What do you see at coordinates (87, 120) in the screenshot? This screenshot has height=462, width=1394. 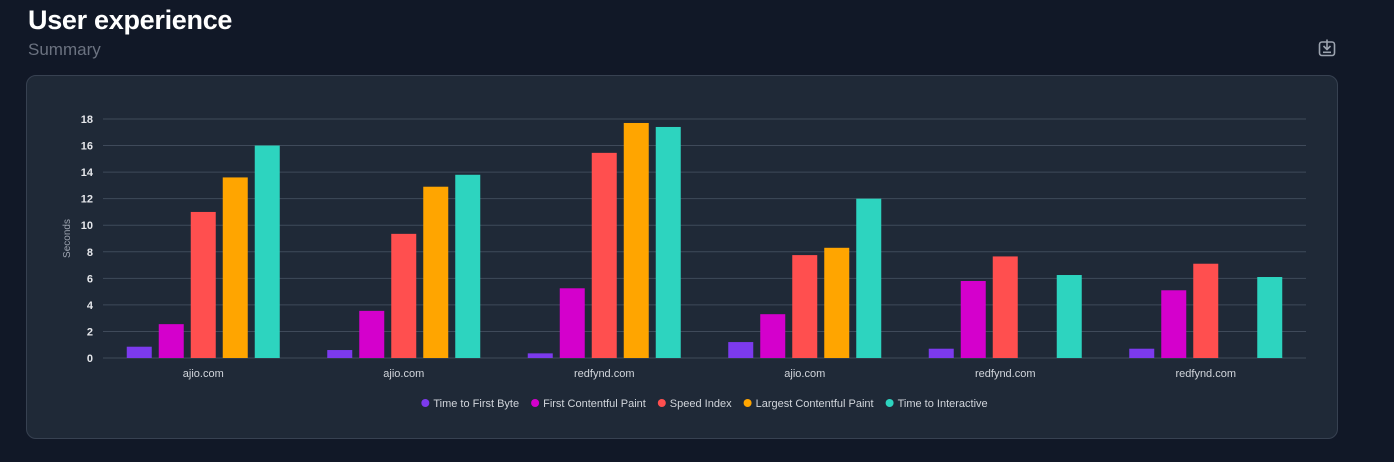 I see `y-tick-label: 18` at bounding box center [87, 120].